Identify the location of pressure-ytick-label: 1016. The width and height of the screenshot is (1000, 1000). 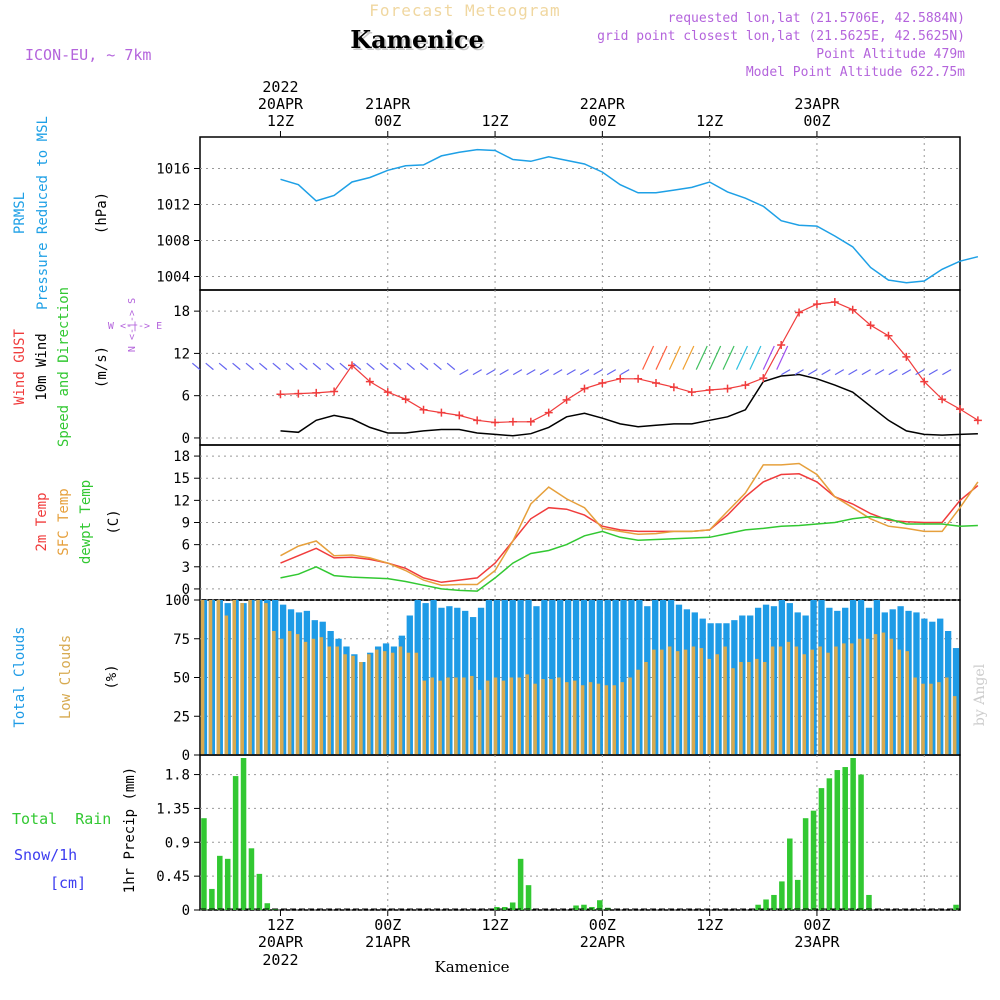
(173, 170).